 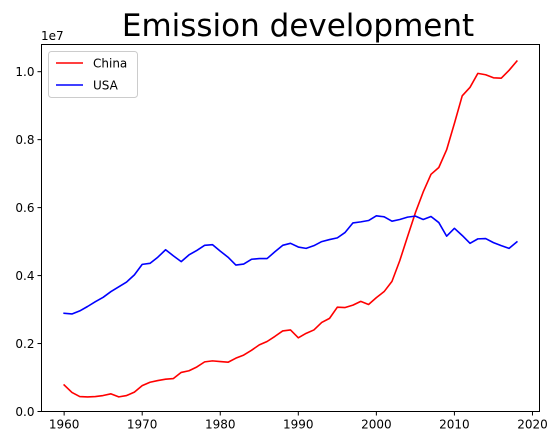 I want to click on y-tick-label: 0.0, so click(x=24, y=412).